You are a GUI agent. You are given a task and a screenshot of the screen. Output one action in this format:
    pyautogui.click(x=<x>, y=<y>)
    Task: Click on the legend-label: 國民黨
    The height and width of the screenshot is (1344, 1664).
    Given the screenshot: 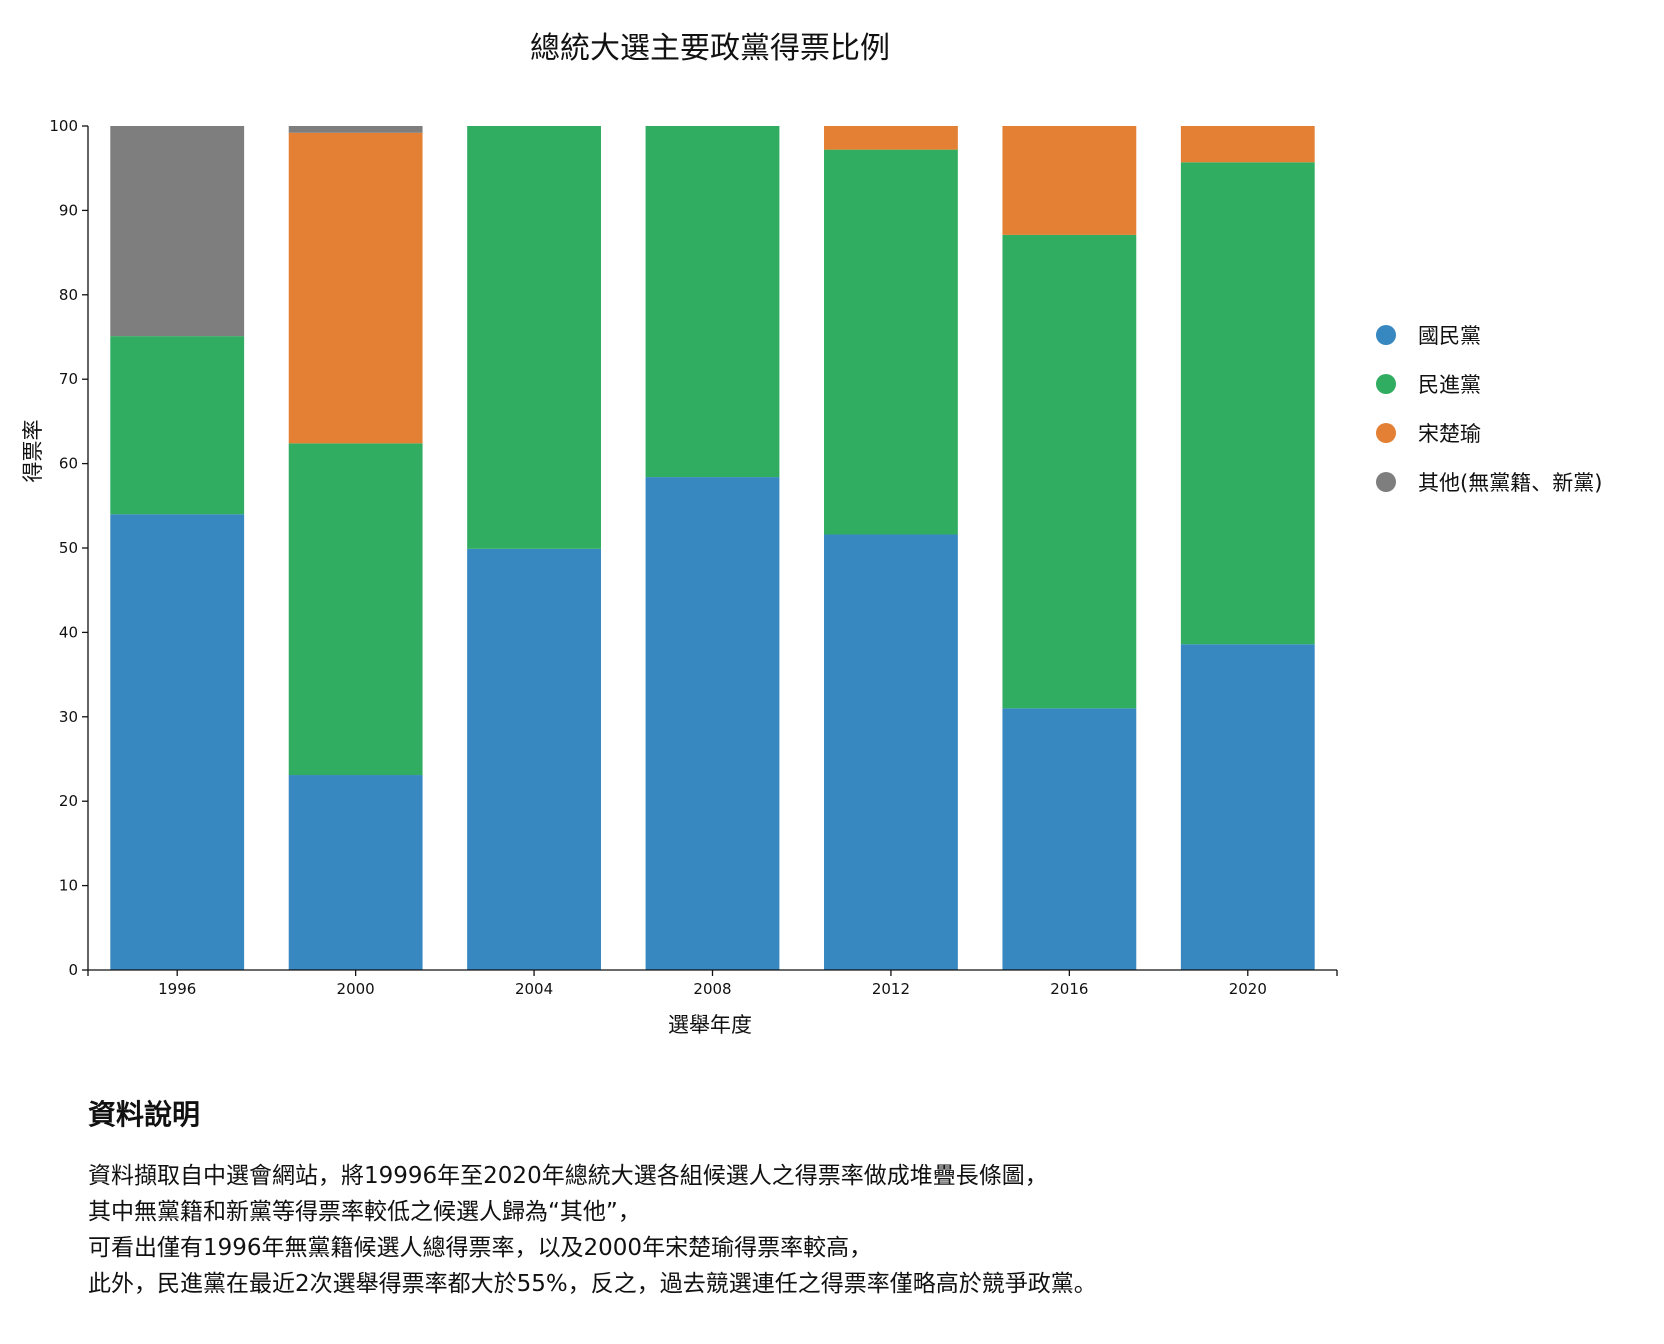 What is the action you would take?
    pyautogui.click(x=1449, y=336)
    